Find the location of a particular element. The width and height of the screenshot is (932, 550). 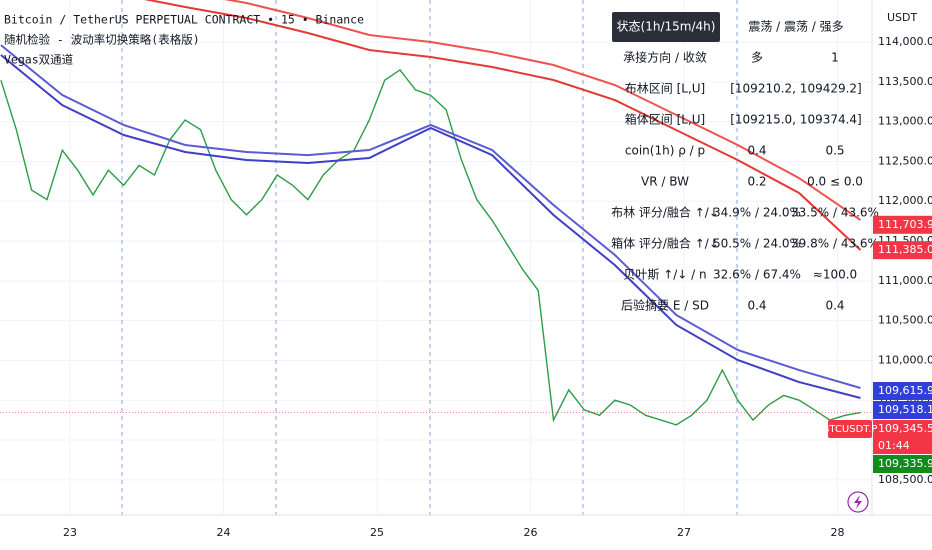

y-tick-label: 114,000.0 is located at coordinates (905, 41).